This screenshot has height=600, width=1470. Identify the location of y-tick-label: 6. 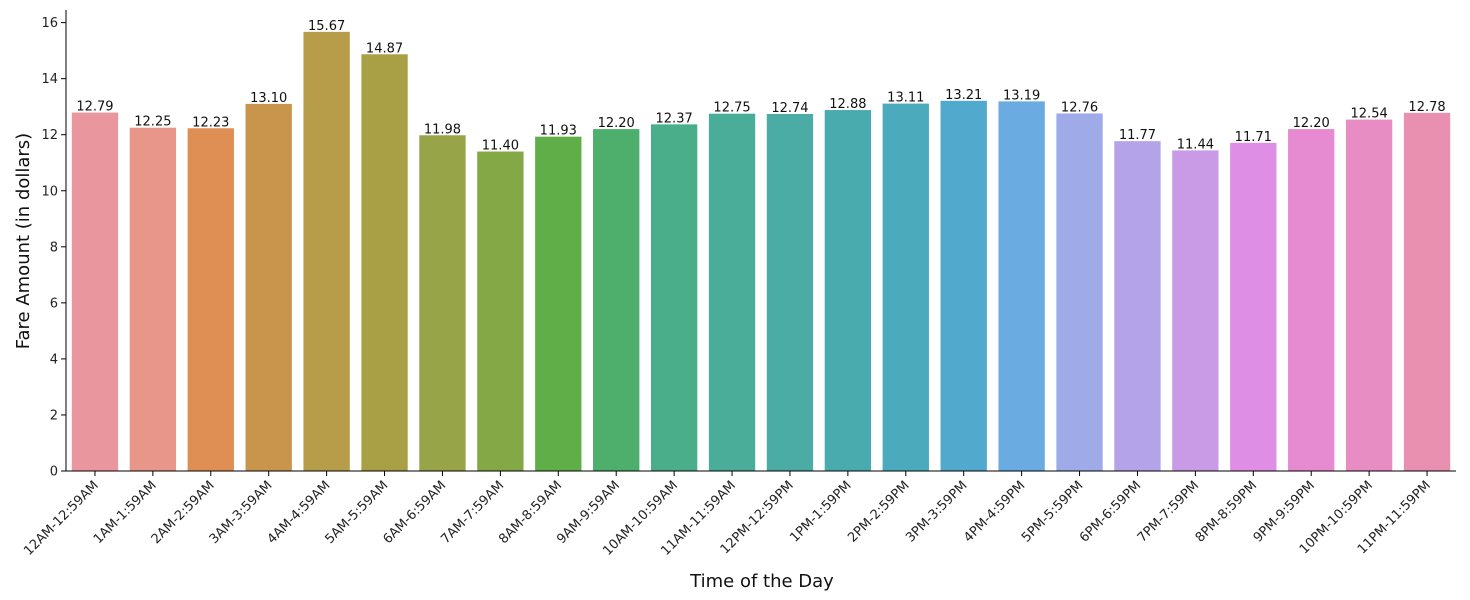
(54, 303).